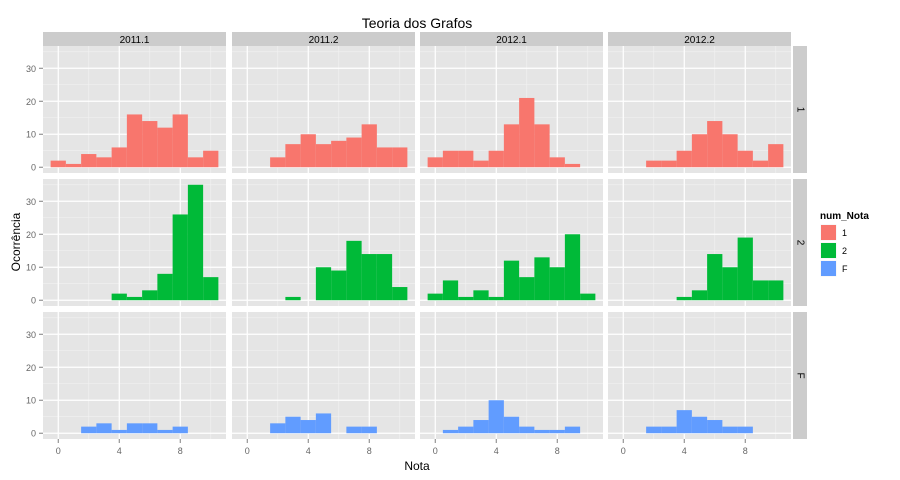 Image resolution: width=900 pixels, height=480 pixels. I want to click on facet-strip-row-label: 2, so click(799, 243).